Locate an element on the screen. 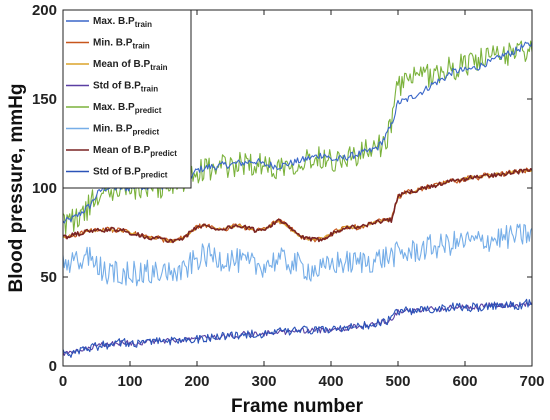 This screenshot has height=420, width=550. legend-entry: Mean of B.Ptrain is located at coordinates (130, 65).